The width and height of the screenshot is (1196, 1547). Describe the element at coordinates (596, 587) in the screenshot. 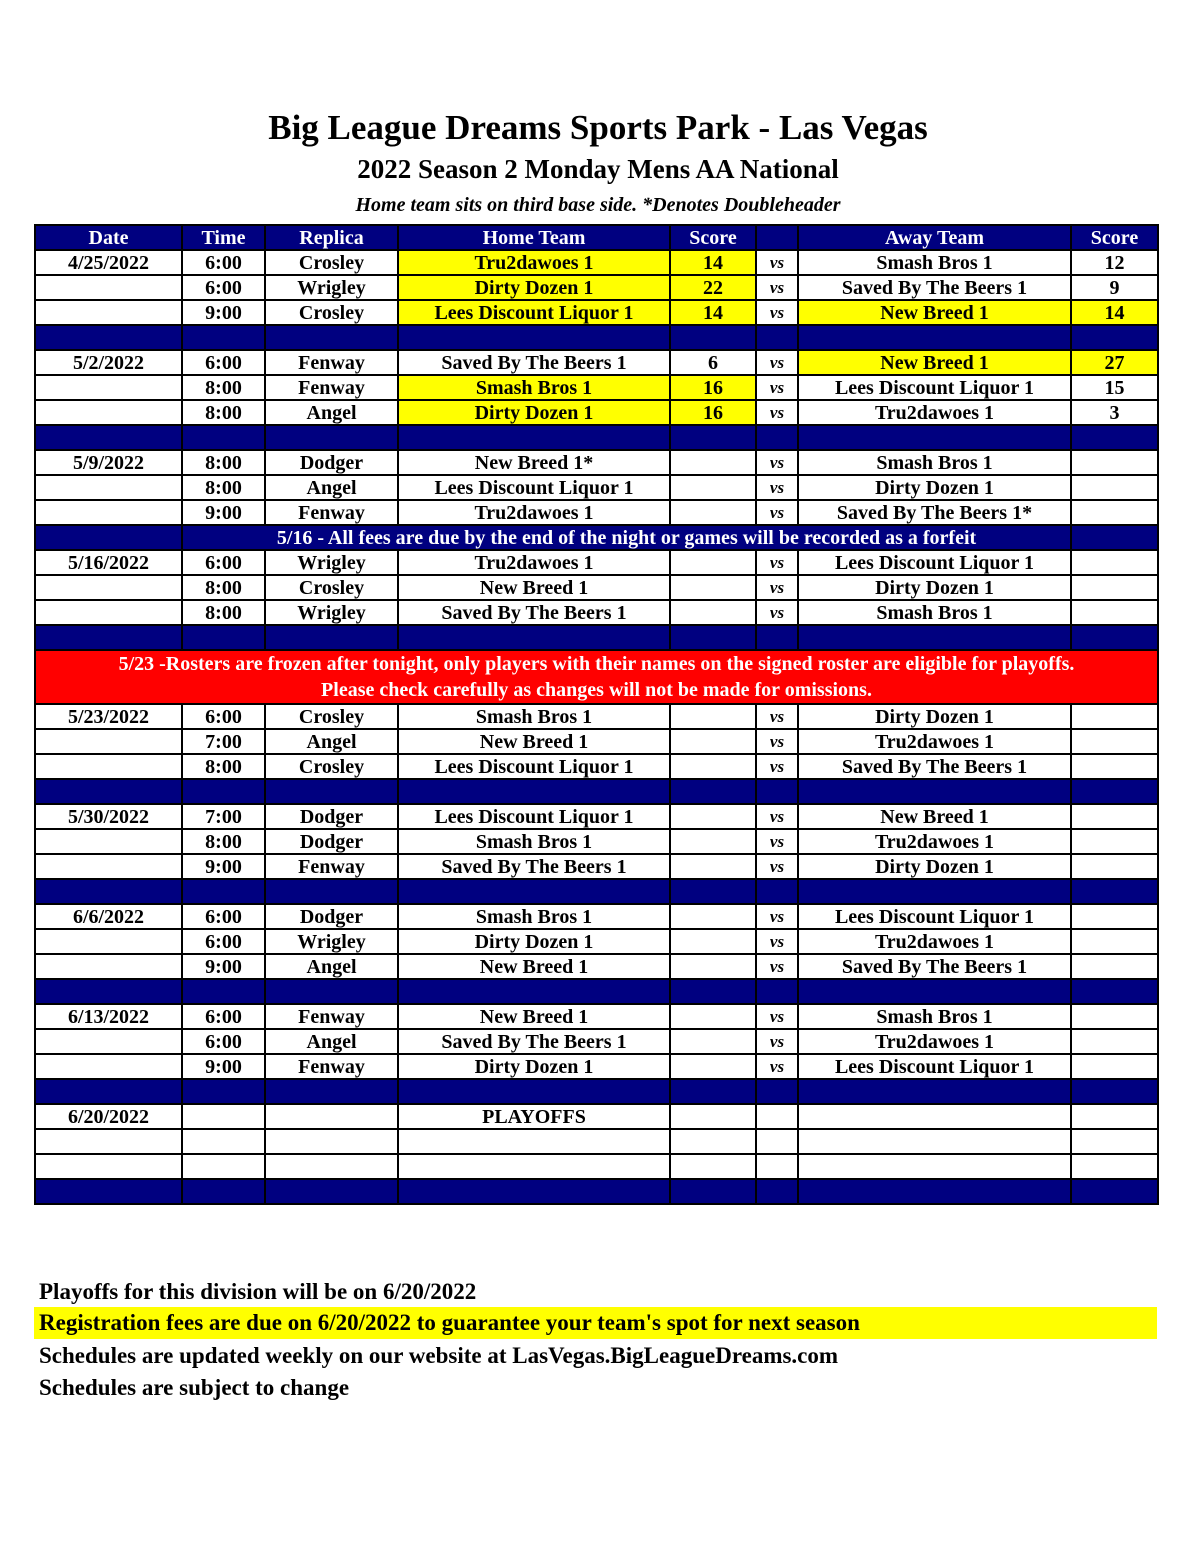

I see `game-row: 8:00 Crosley New Breed 1 vs Dirty Dozen 1` at that location.